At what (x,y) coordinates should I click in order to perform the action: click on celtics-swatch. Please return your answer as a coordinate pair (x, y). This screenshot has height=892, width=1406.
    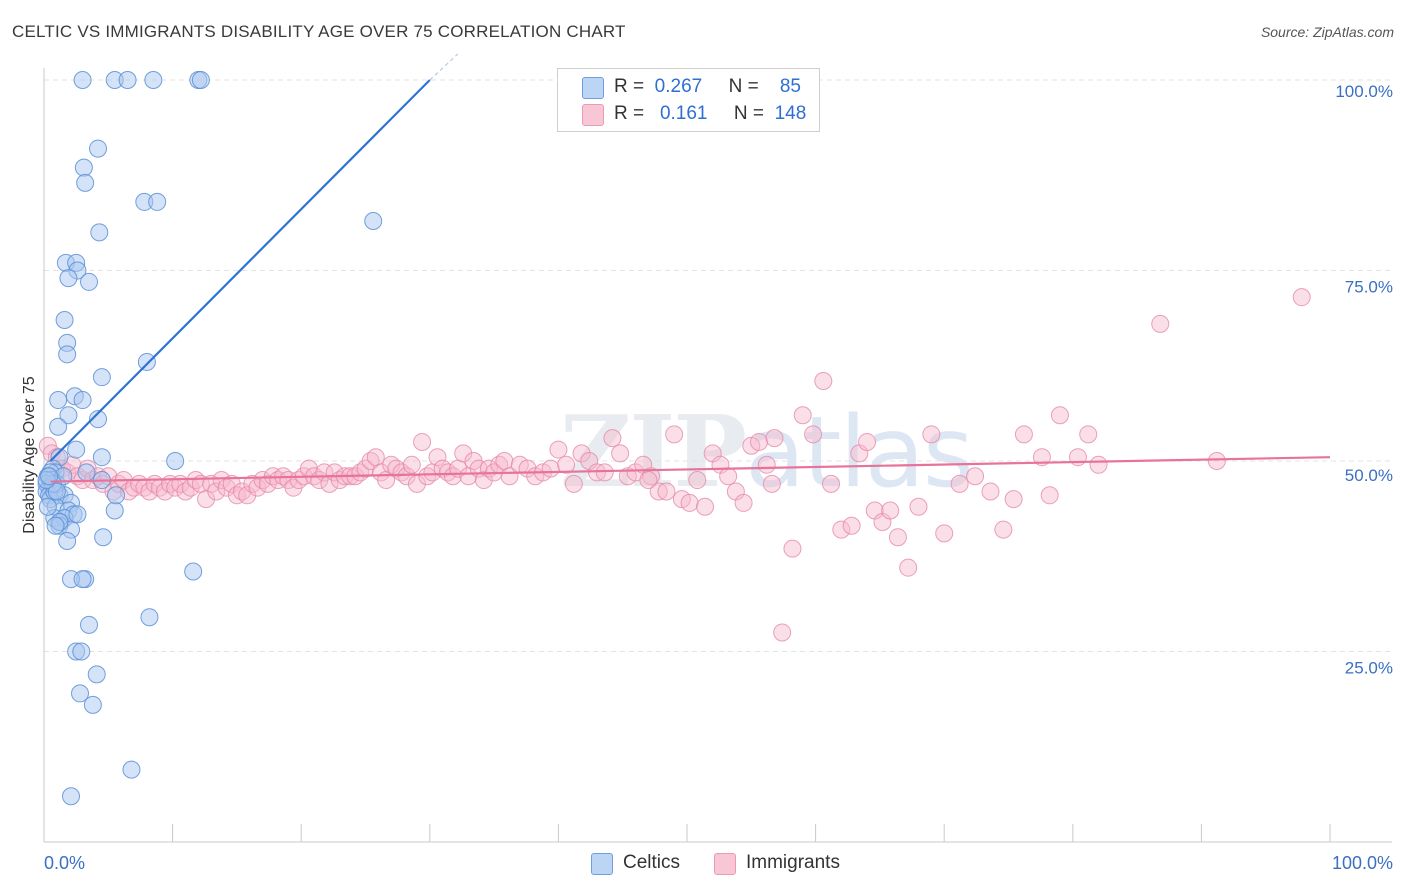
    Looking at the image, I should click on (593, 88).